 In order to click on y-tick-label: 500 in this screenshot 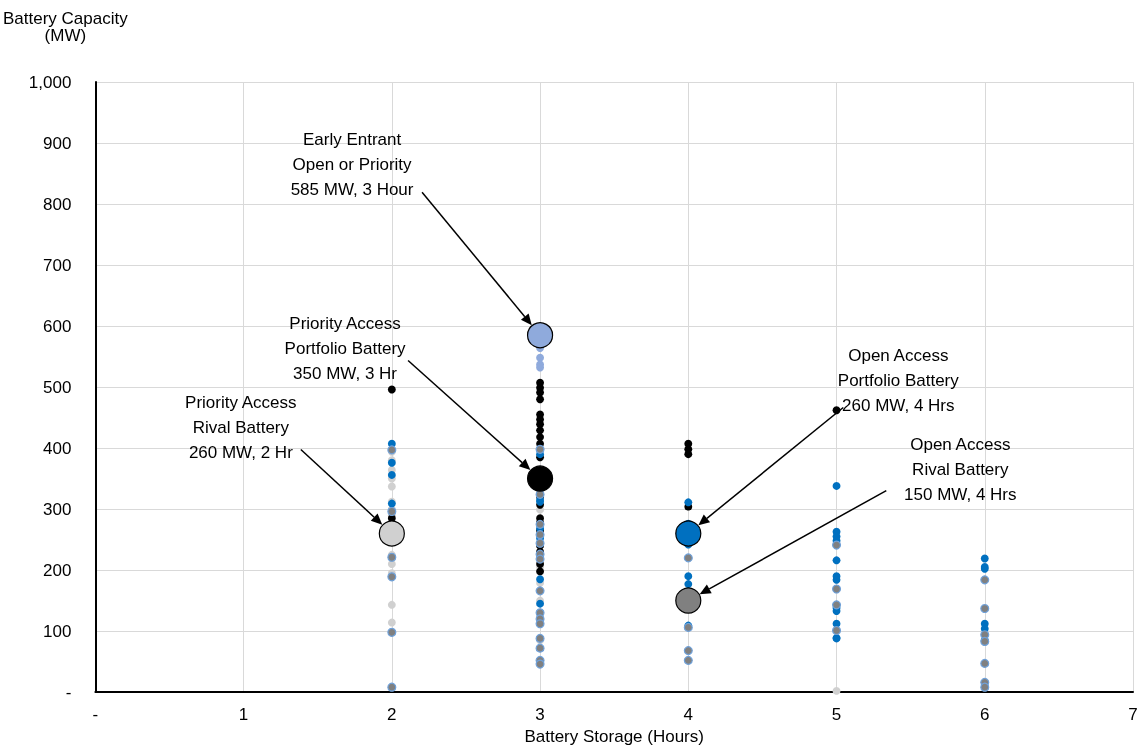, I will do `click(57, 387)`.